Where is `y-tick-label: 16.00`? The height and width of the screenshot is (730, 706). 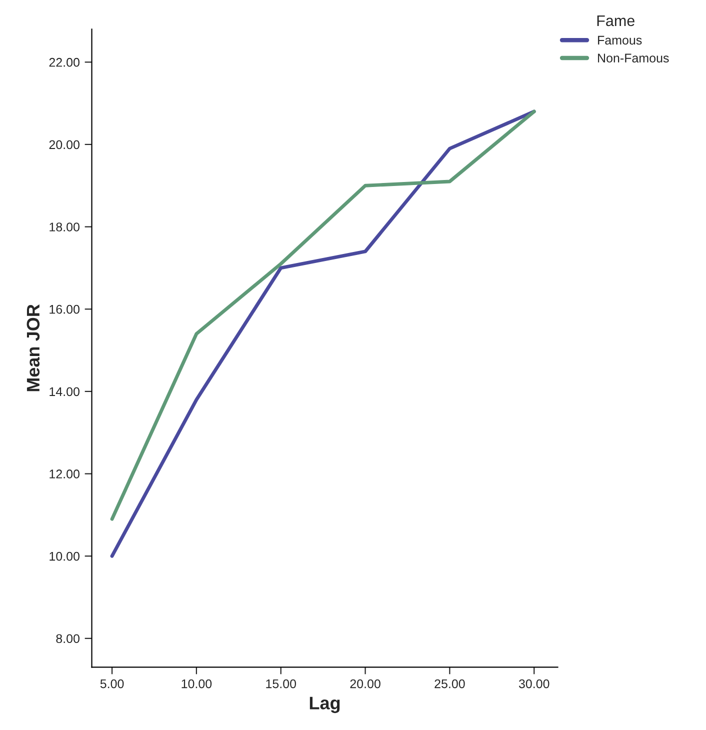
y-tick-label: 16.00 is located at coordinates (65, 309).